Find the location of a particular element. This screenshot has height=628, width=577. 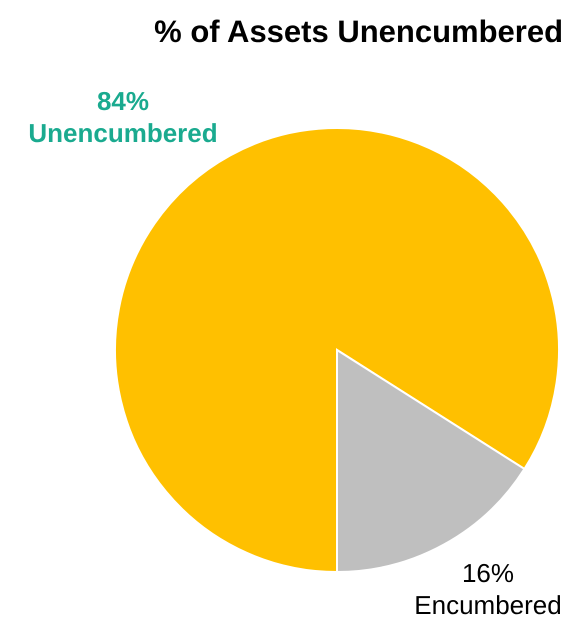

data-label: 16% is located at coordinates (488, 573).